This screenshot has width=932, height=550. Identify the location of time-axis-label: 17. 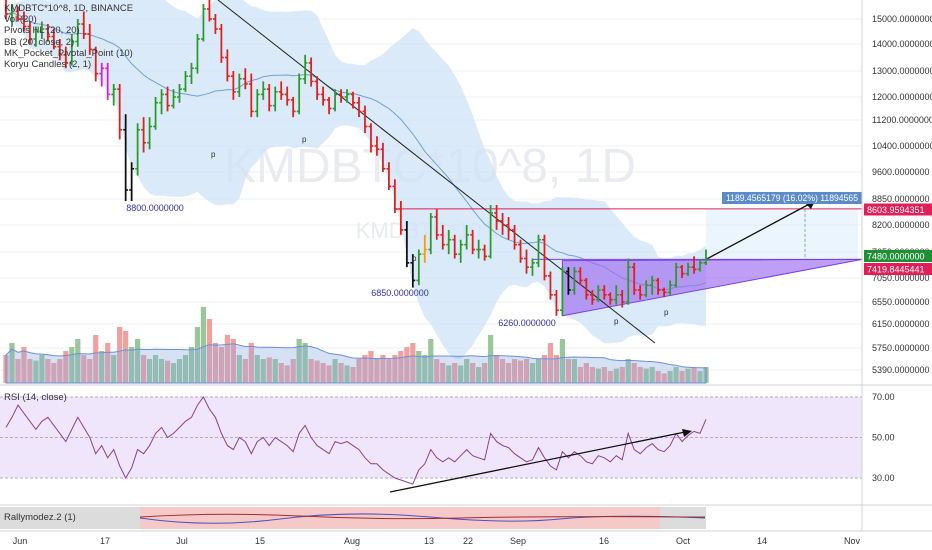
(105, 541).